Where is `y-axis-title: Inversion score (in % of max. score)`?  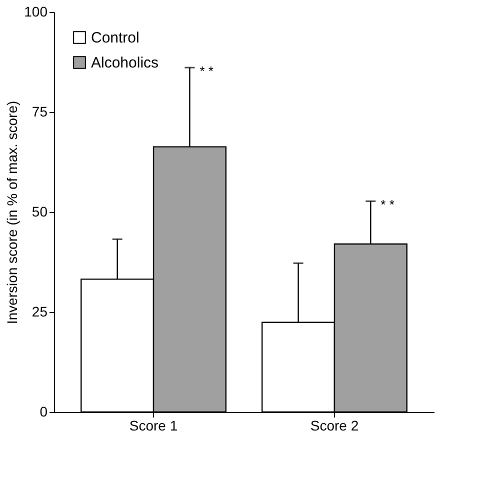
y-axis-title: Inversion score (in % of max. score) is located at coordinates (12, 212).